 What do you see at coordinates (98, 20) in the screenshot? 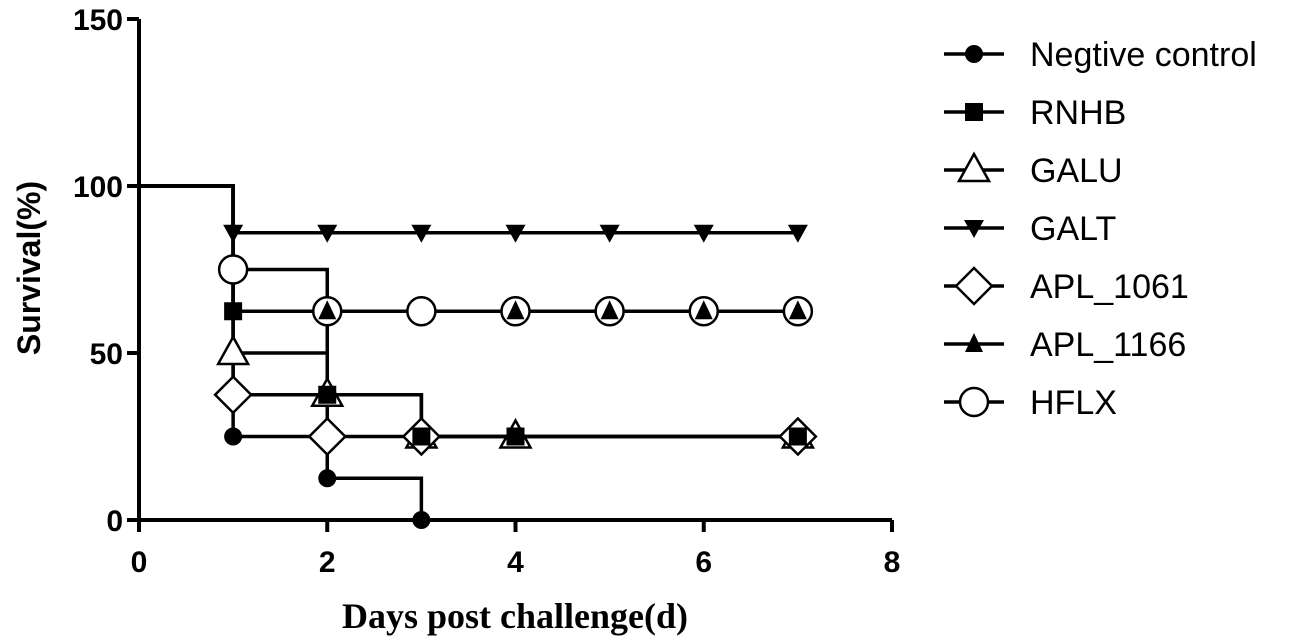
I see `y-tick-label: 150` at bounding box center [98, 20].